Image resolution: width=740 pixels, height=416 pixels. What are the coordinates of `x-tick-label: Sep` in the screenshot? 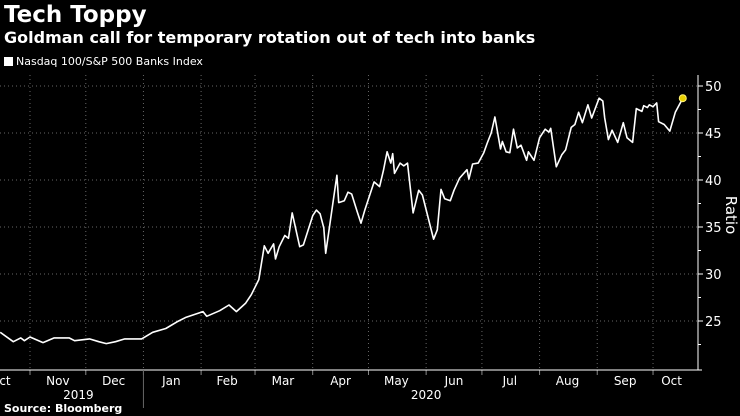 It's located at (625, 381).